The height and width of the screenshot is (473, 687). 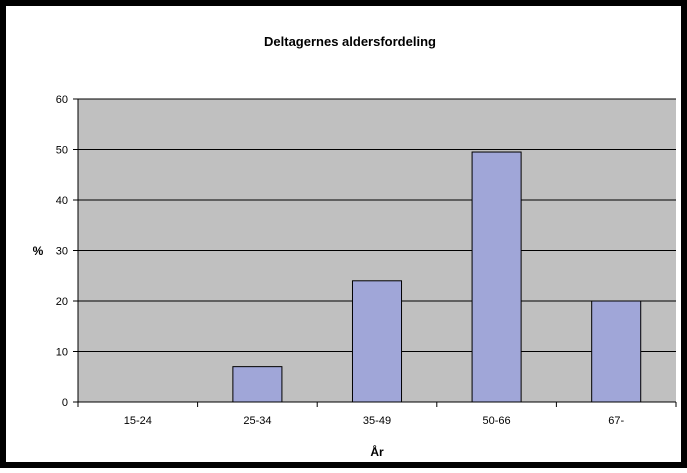 I want to click on x-tick-label: 35-49, so click(x=377, y=421).